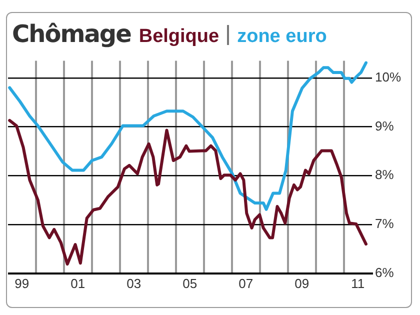 The width and height of the screenshot is (420, 315). What do you see at coordinates (282, 37) in the screenshot?
I see `series-label: zone euro` at bounding box center [282, 37].